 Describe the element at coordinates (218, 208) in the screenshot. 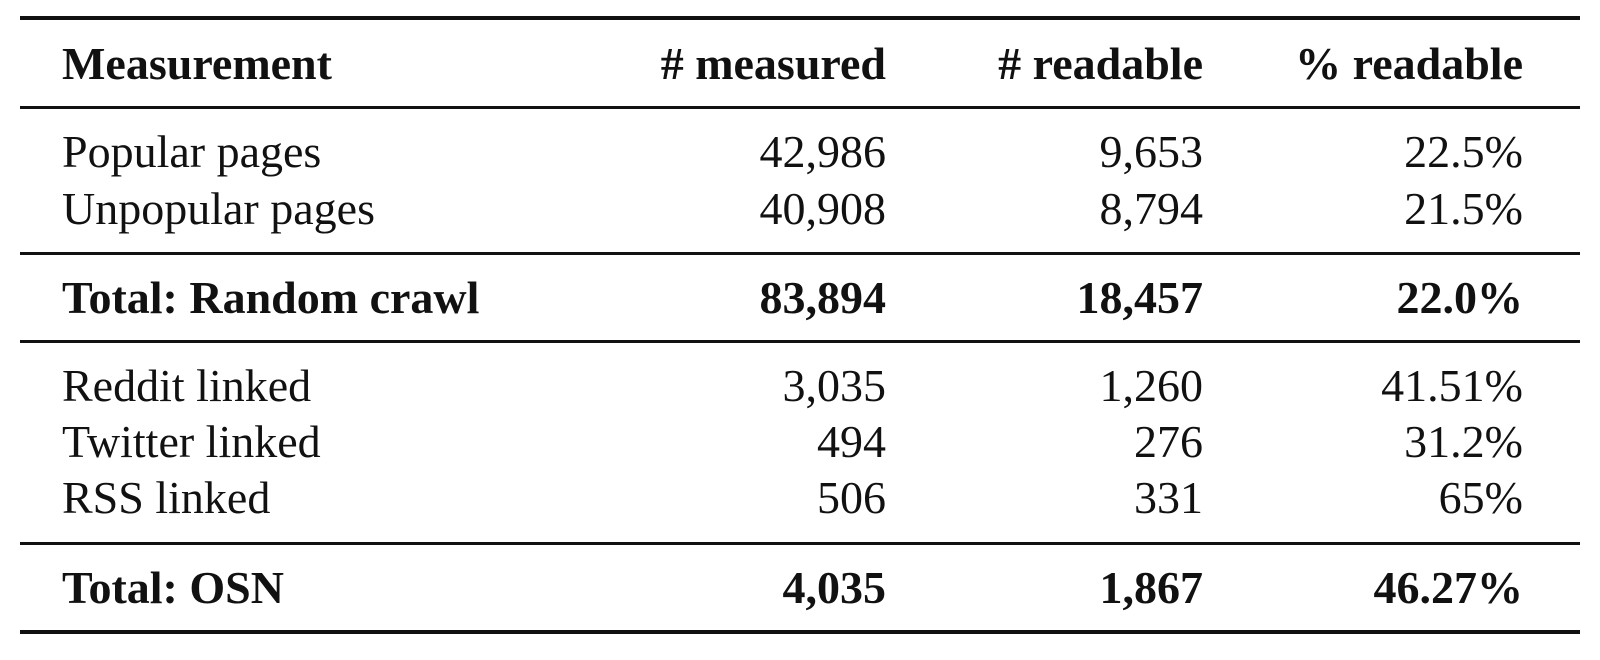

I see `row-label: Unpopular pages` at that location.